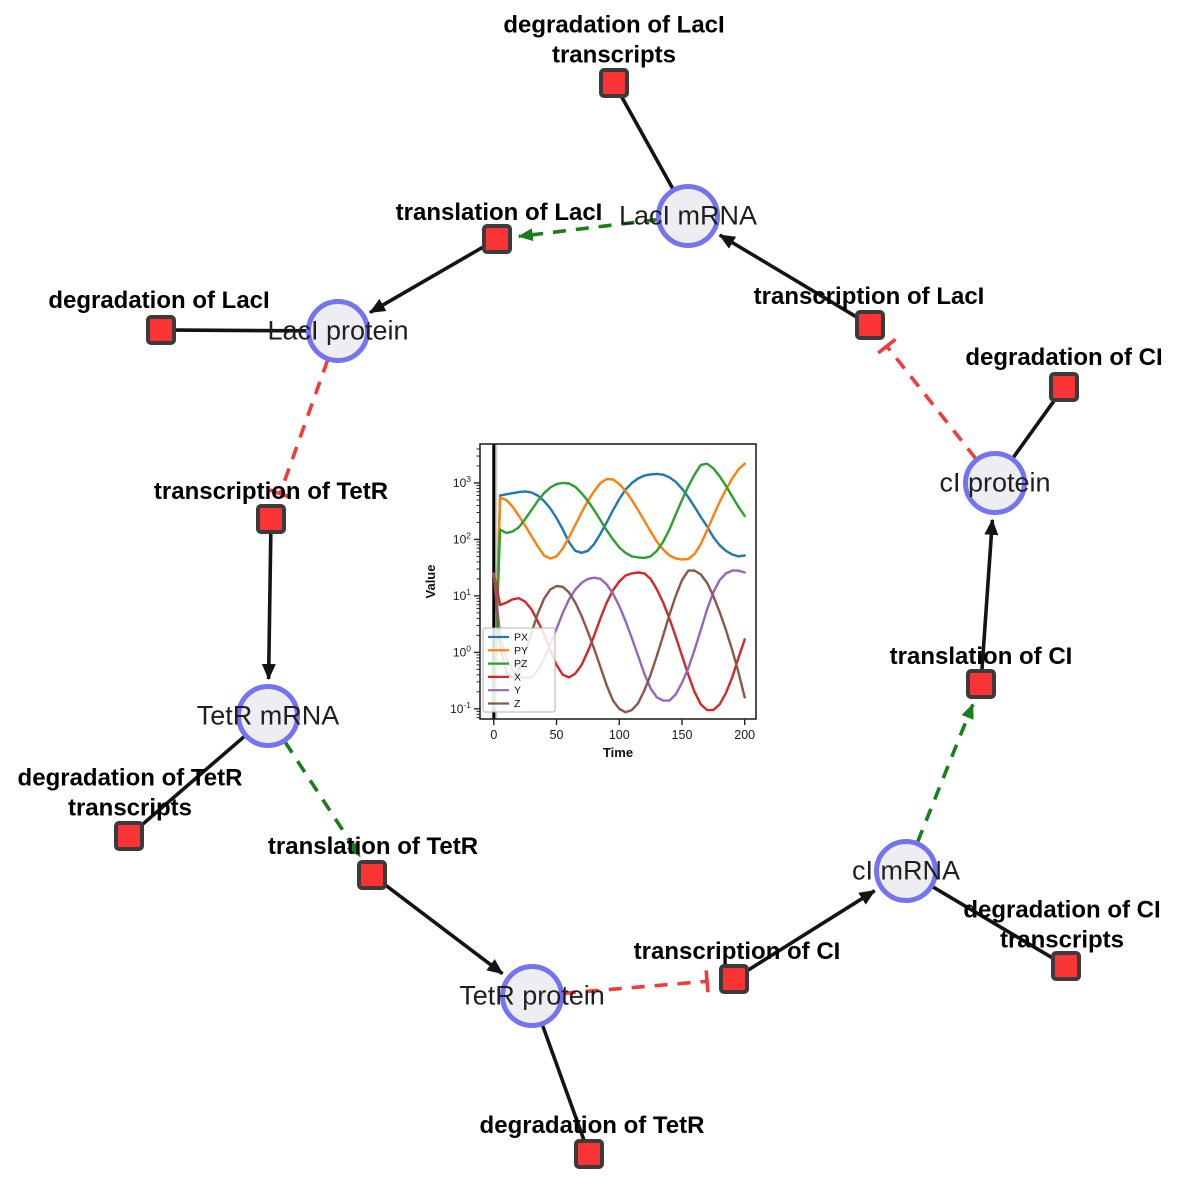 Image resolution: width=1189 pixels, height=1200 pixels. What do you see at coordinates (517, 704) in the screenshot?
I see `legend-label: Z` at bounding box center [517, 704].